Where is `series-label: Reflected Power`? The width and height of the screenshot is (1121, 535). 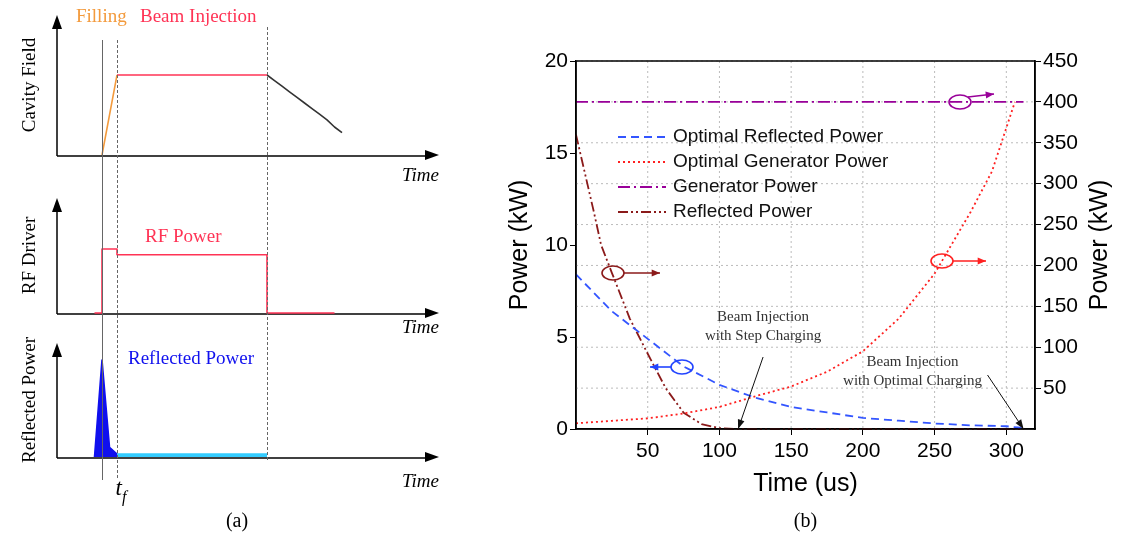
series-label: Reflected Power is located at coordinates (191, 357).